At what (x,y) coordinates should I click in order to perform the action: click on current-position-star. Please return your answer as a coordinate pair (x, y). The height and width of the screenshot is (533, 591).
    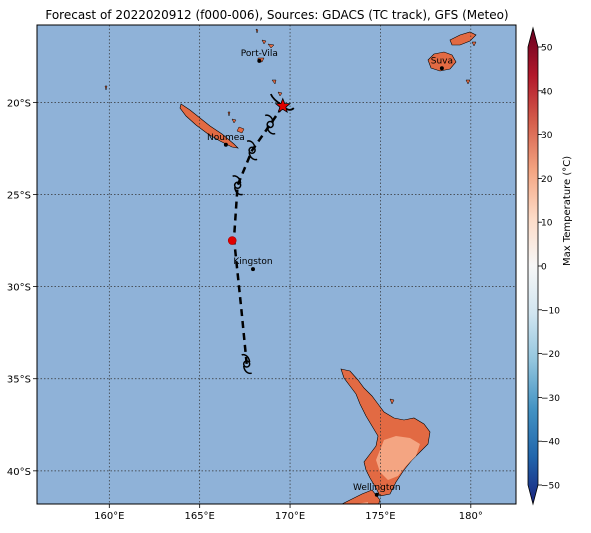
    Looking at the image, I should click on (283, 105).